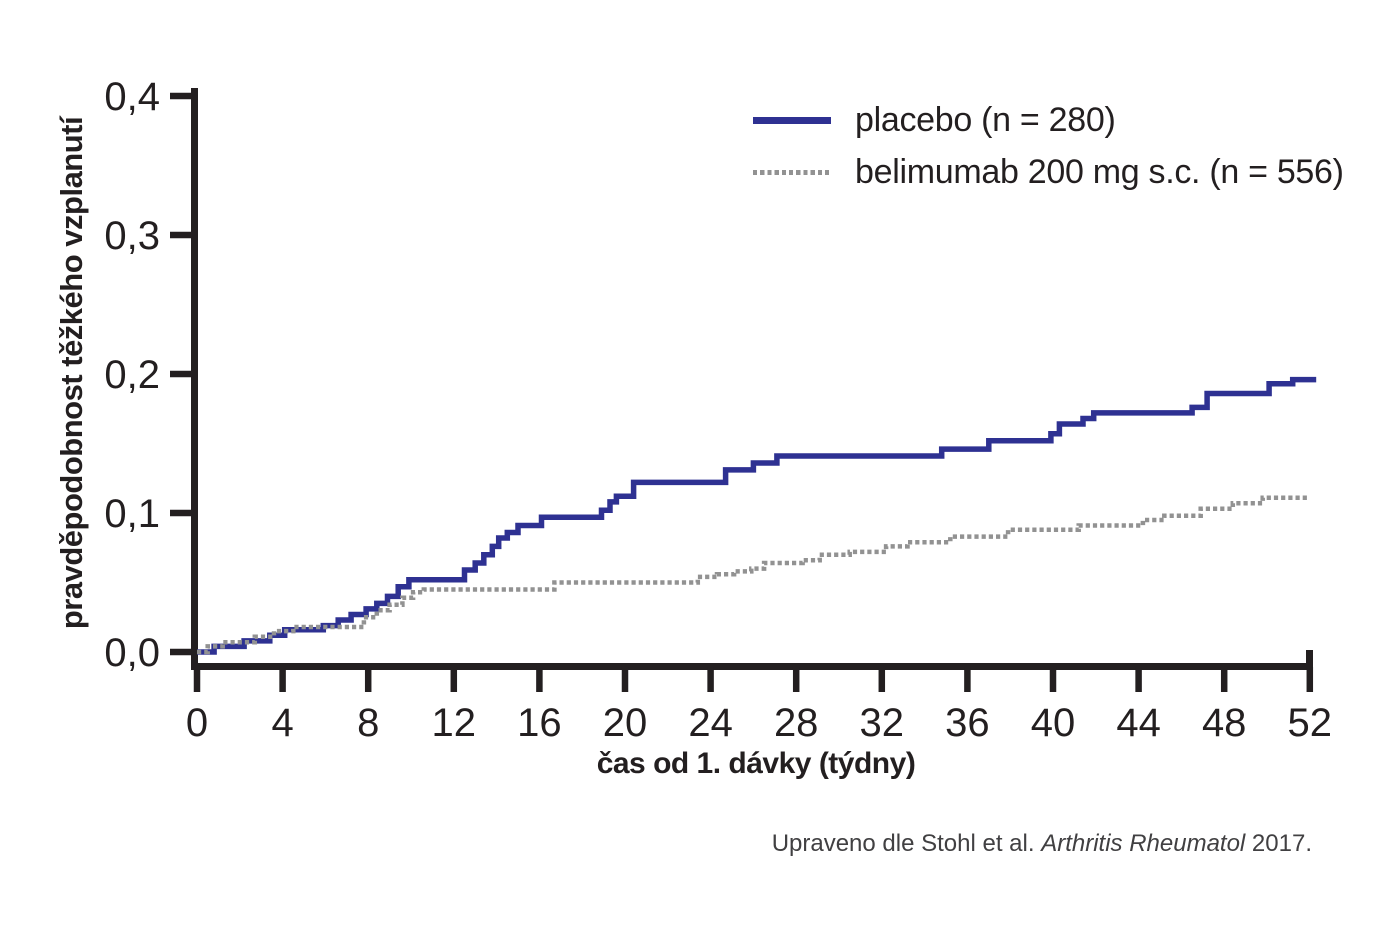  Describe the element at coordinates (1310, 723) in the screenshot. I see `x-tick-label: 52` at that location.